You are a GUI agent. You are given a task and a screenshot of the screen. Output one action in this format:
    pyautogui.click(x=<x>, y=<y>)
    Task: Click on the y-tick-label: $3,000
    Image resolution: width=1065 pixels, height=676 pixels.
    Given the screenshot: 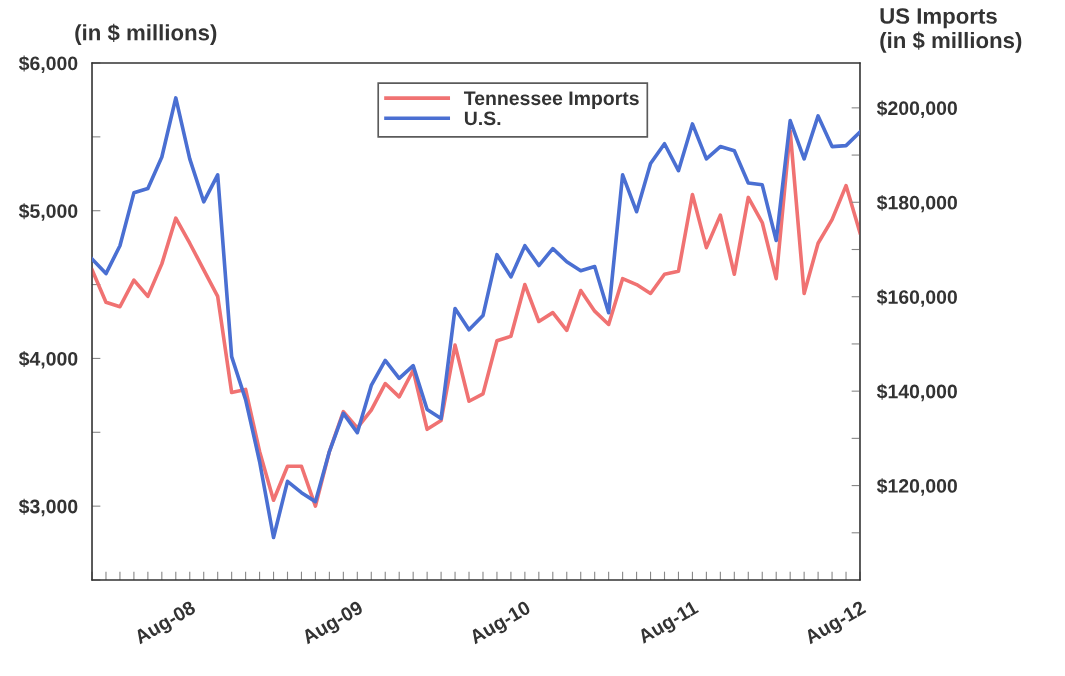 What is the action you would take?
    pyautogui.click(x=48, y=507)
    